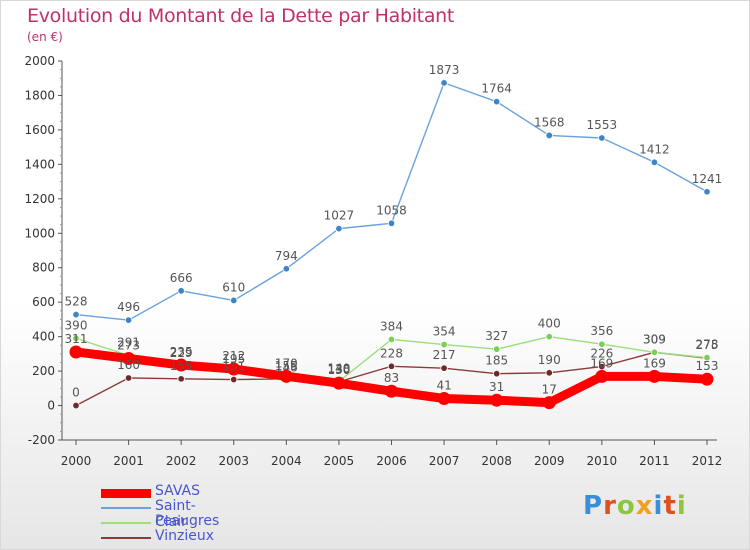  Describe the element at coordinates (185, 536) in the screenshot. I see `legend-label: Vinzieux` at that location.